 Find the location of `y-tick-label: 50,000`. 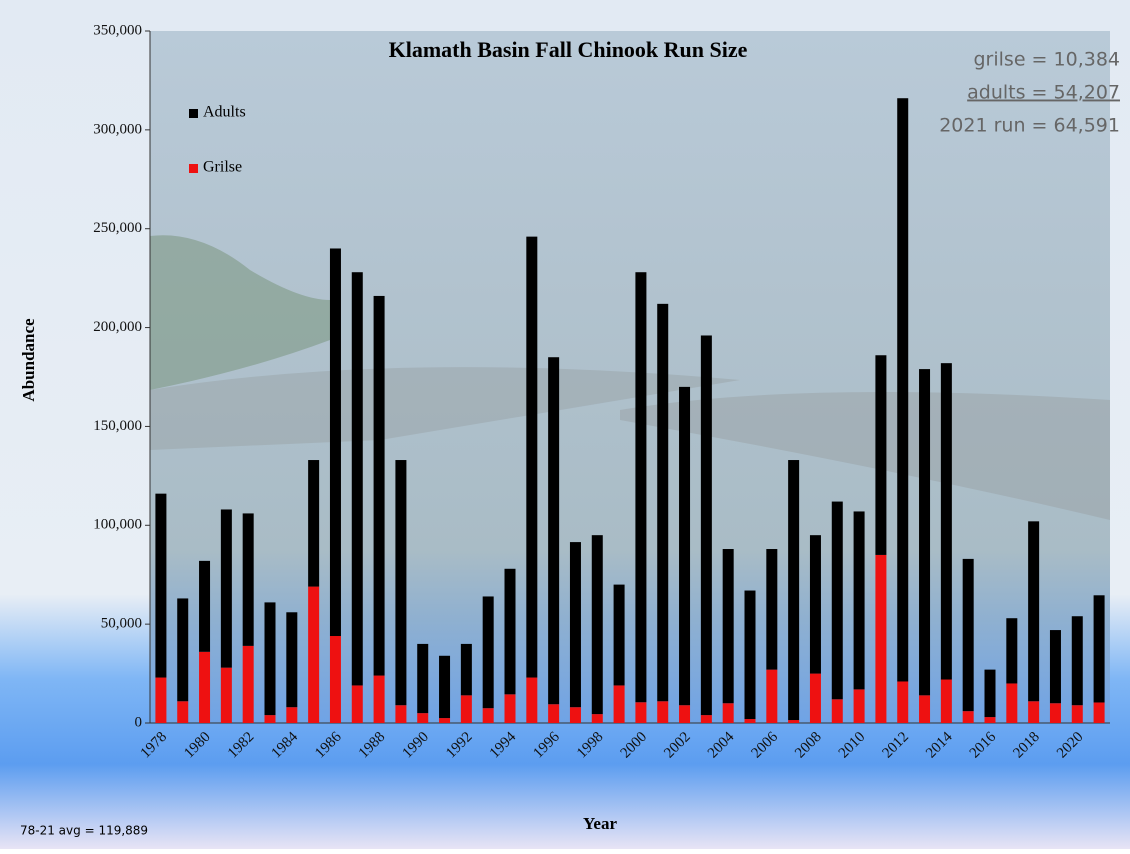

y-tick-label: 50,000 is located at coordinates (121, 624).